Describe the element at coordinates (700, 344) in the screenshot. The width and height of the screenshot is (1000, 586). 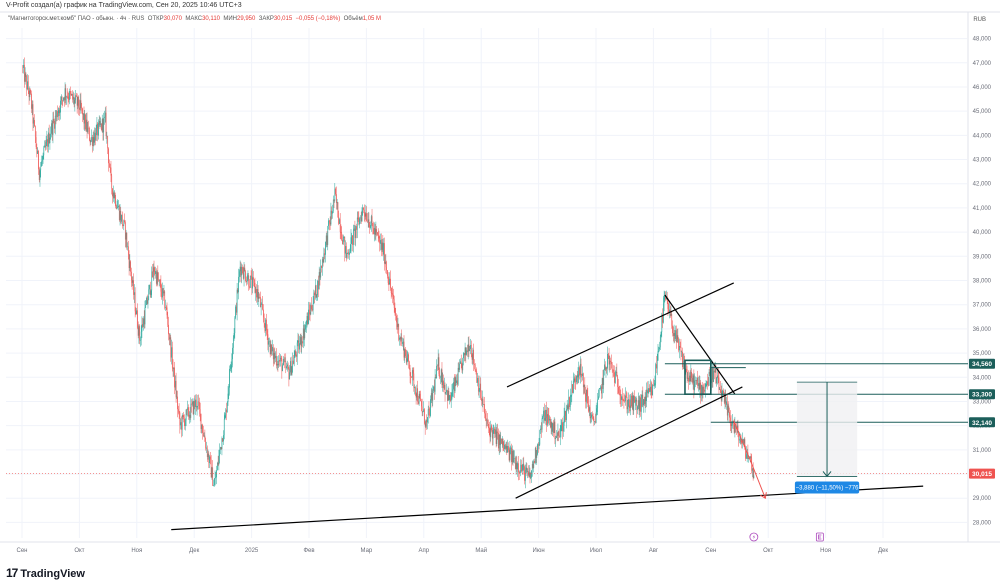
I see `breakdown-line` at that location.